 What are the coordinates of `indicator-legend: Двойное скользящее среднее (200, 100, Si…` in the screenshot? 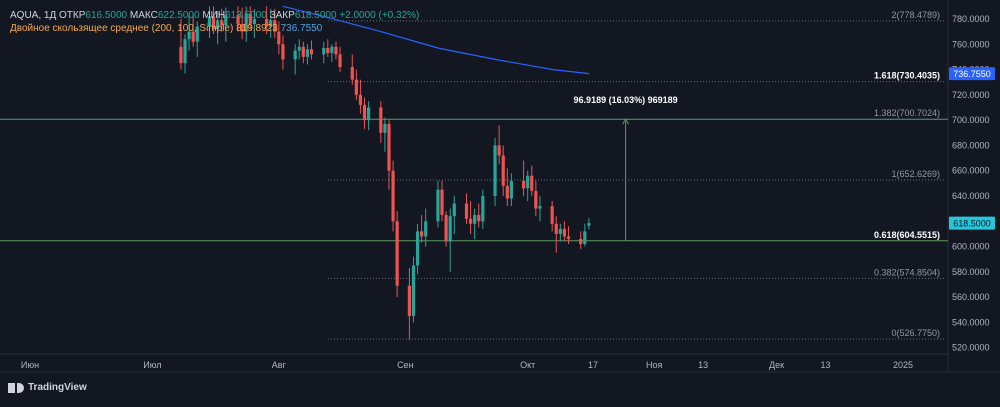 It's located at (166, 28).